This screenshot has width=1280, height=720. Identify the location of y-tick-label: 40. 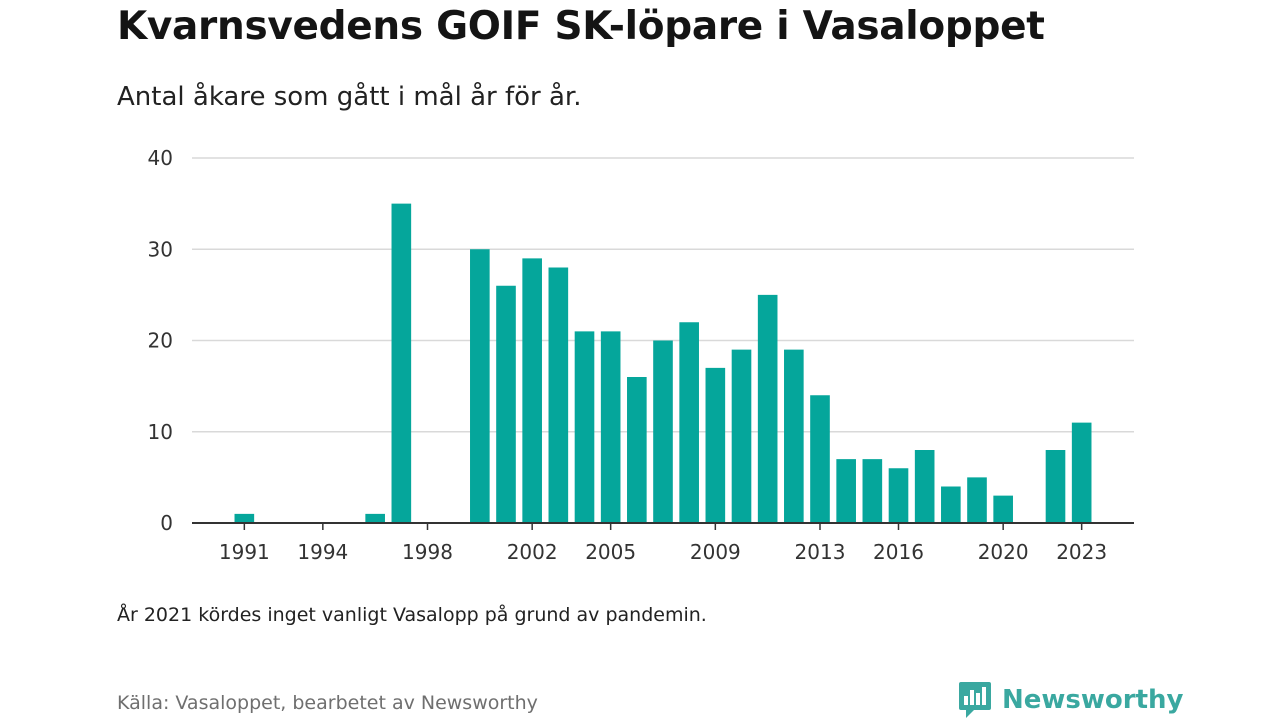
(160, 158).